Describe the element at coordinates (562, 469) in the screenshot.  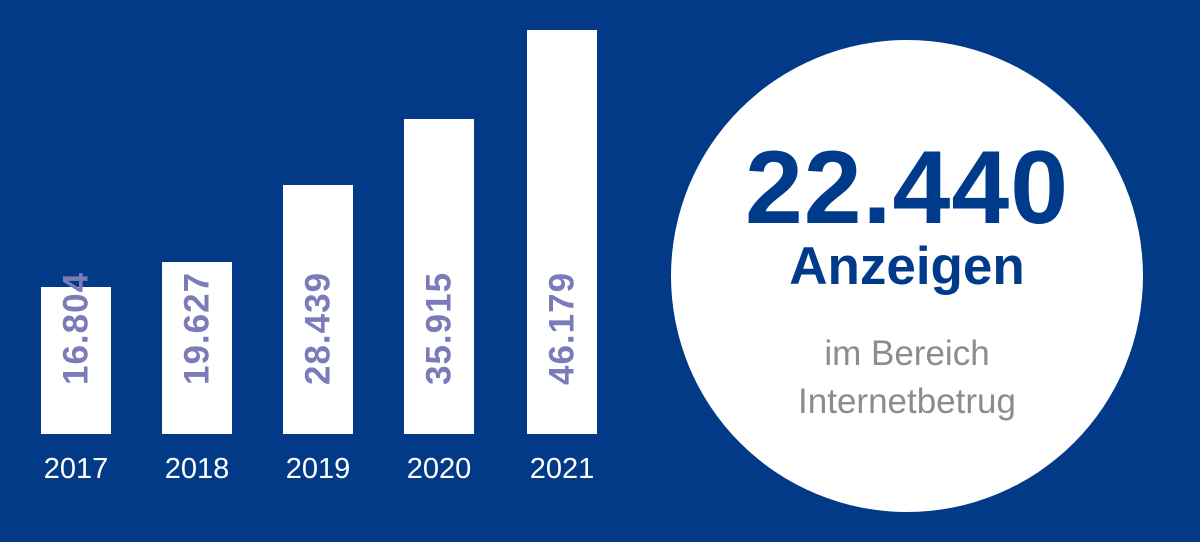
I see `x-tick-label: 2021` at that location.